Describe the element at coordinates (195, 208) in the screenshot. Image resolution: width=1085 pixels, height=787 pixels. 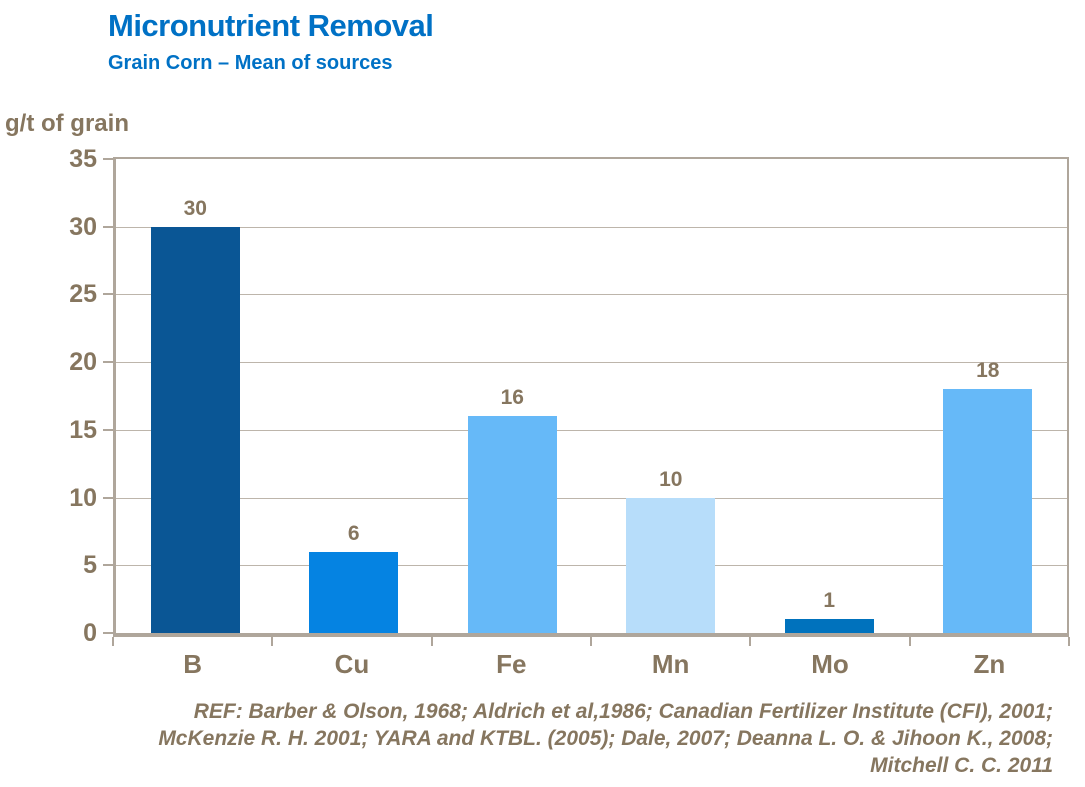
I see `bar-value-label: 30` at that location.